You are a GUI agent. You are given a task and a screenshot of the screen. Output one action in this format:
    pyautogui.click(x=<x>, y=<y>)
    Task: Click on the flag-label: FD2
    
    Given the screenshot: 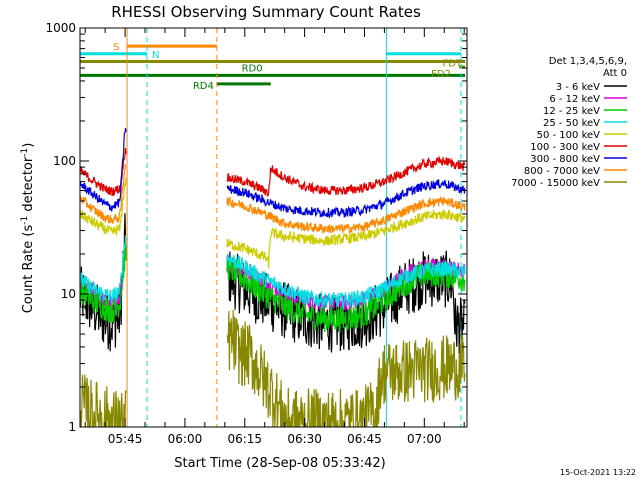 What is the action you would take?
    pyautogui.click(x=441, y=74)
    